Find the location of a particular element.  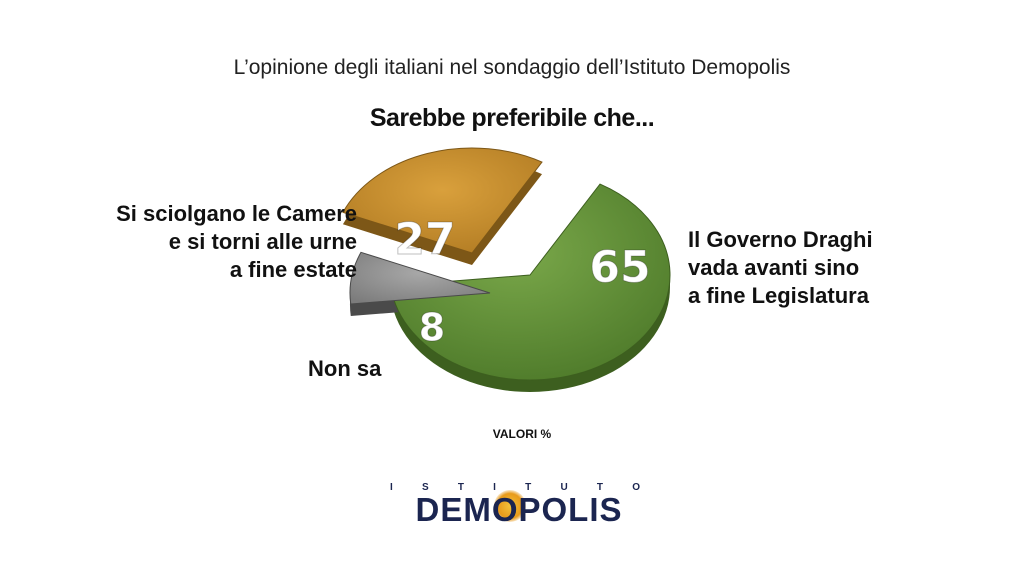

logo-sun-icon is located at coordinates (510, 506).